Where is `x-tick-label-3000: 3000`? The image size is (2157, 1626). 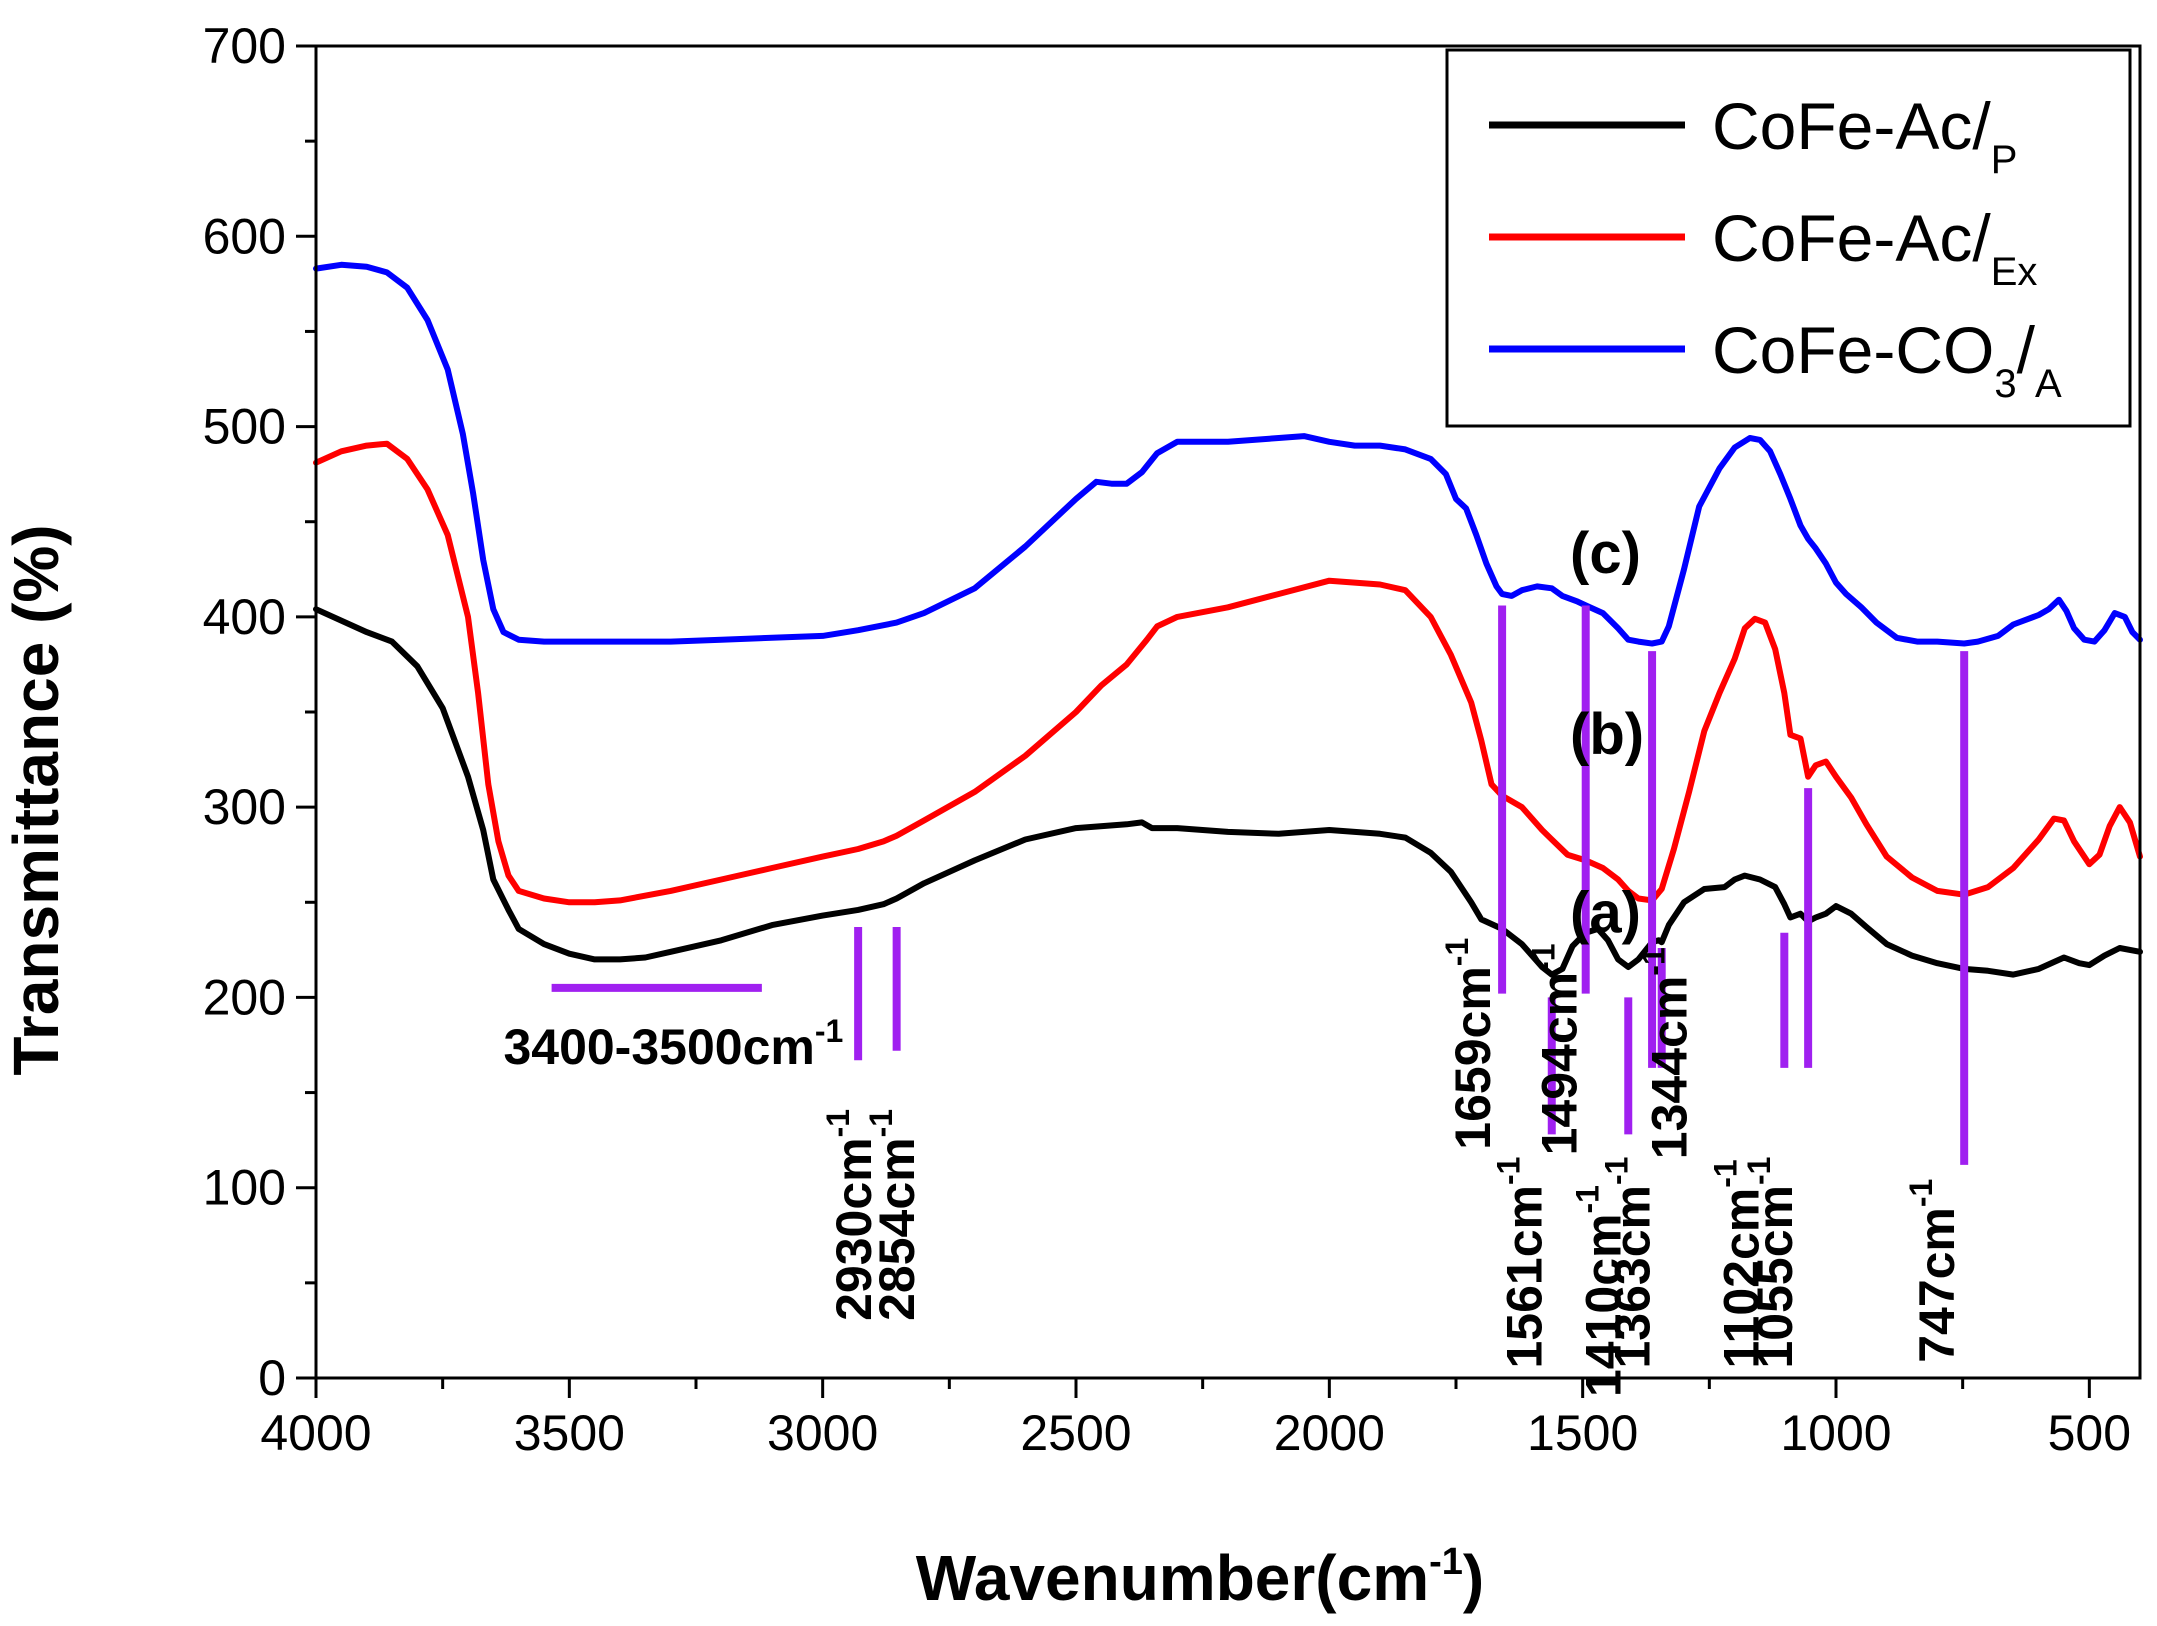 x-tick-label-3000: 3000 is located at coordinates (822, 1433).